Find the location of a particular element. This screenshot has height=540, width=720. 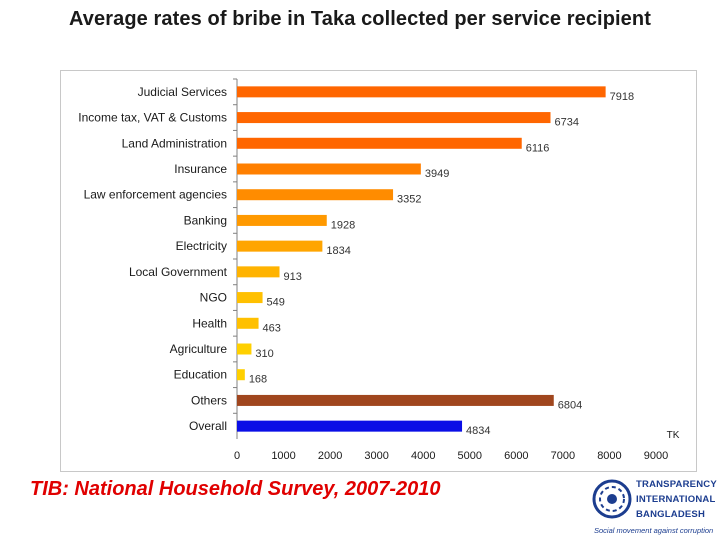

ti-emblem-icon is located at coordinates (612, 499).